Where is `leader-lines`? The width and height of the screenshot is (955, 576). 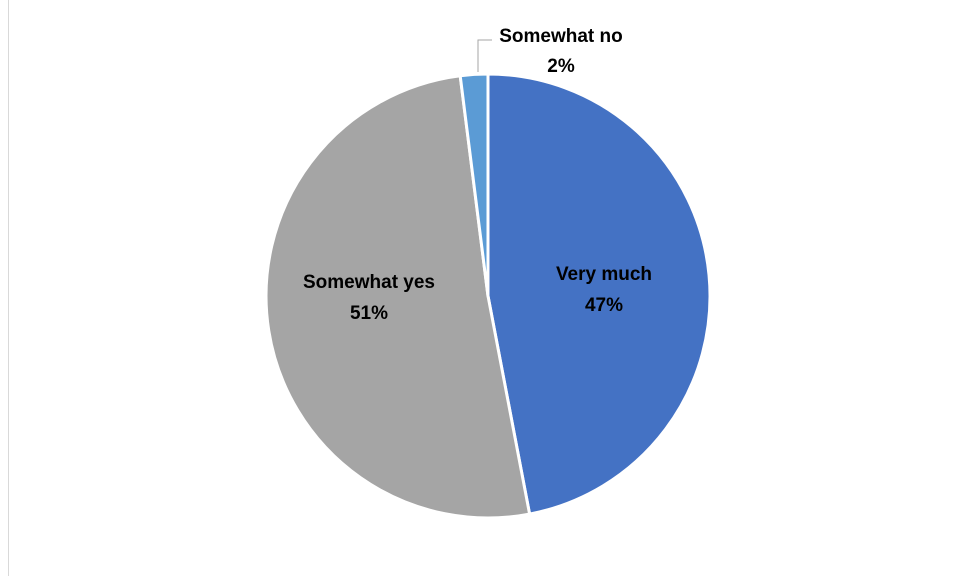 leader-lines is located at coordinates (484, 55).